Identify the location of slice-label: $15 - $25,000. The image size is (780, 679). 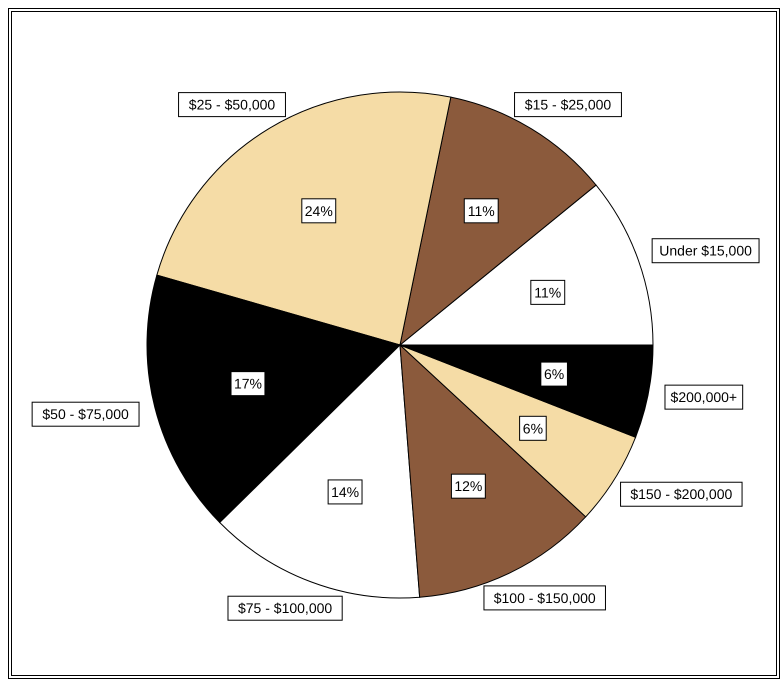
(568, 104).